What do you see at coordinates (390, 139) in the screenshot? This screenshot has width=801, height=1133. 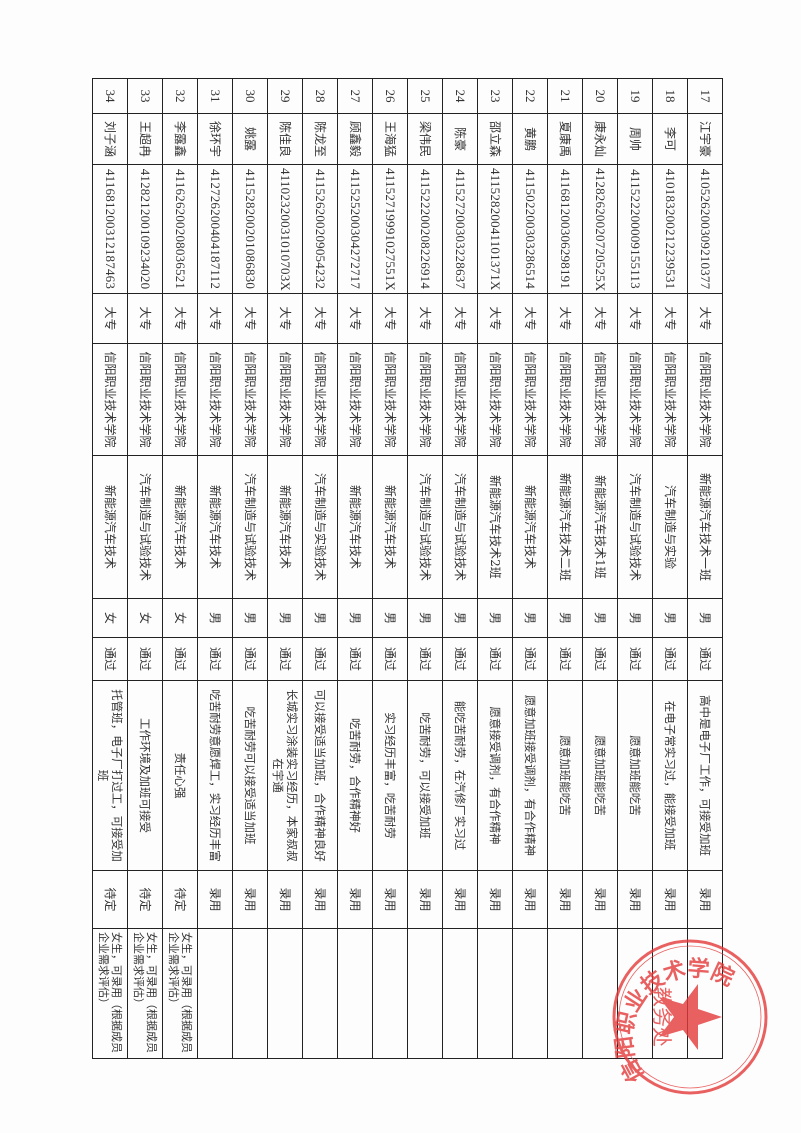 I see `candidate-name-cell: 王海猛` at bounding box center [390, 139].